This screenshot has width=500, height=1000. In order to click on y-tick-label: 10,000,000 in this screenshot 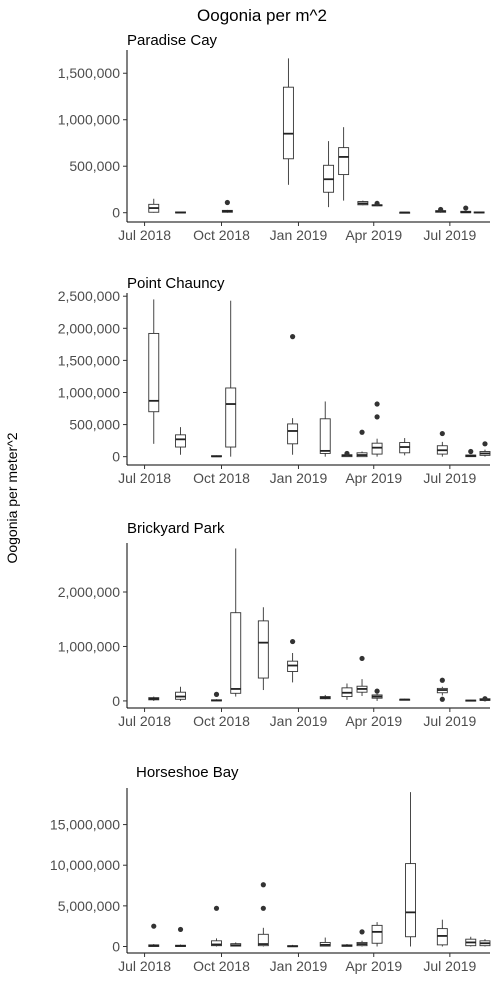, I will do `click(85, 865)`.